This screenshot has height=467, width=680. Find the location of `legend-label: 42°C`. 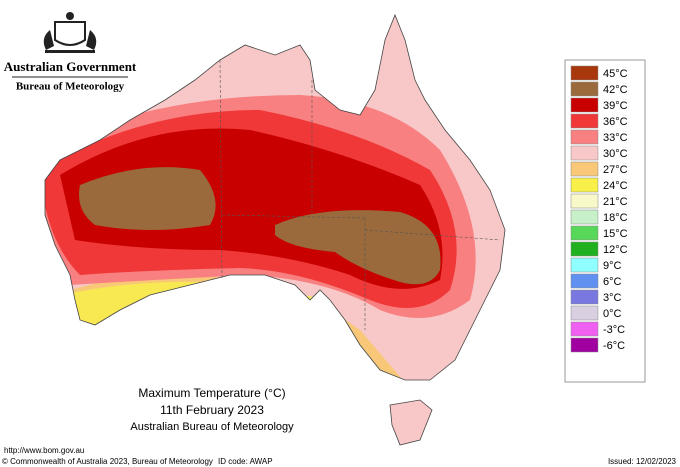

legend-label: 42°C is located at coordinates (615, 90).